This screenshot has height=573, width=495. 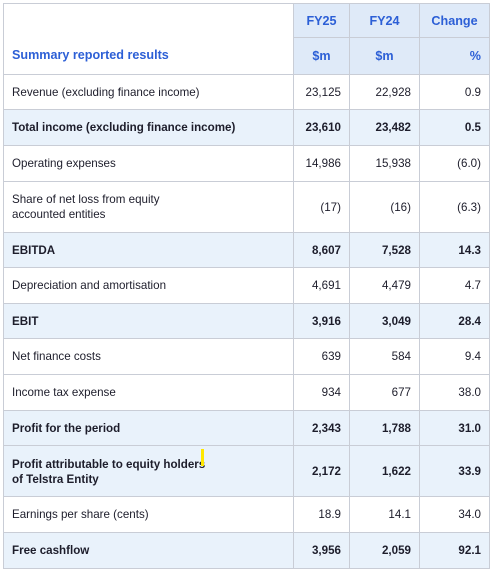 What do you see at coordinates (454, 56) in the screenshot?
I see `unit-change: %` at bounding box center [454, 56].